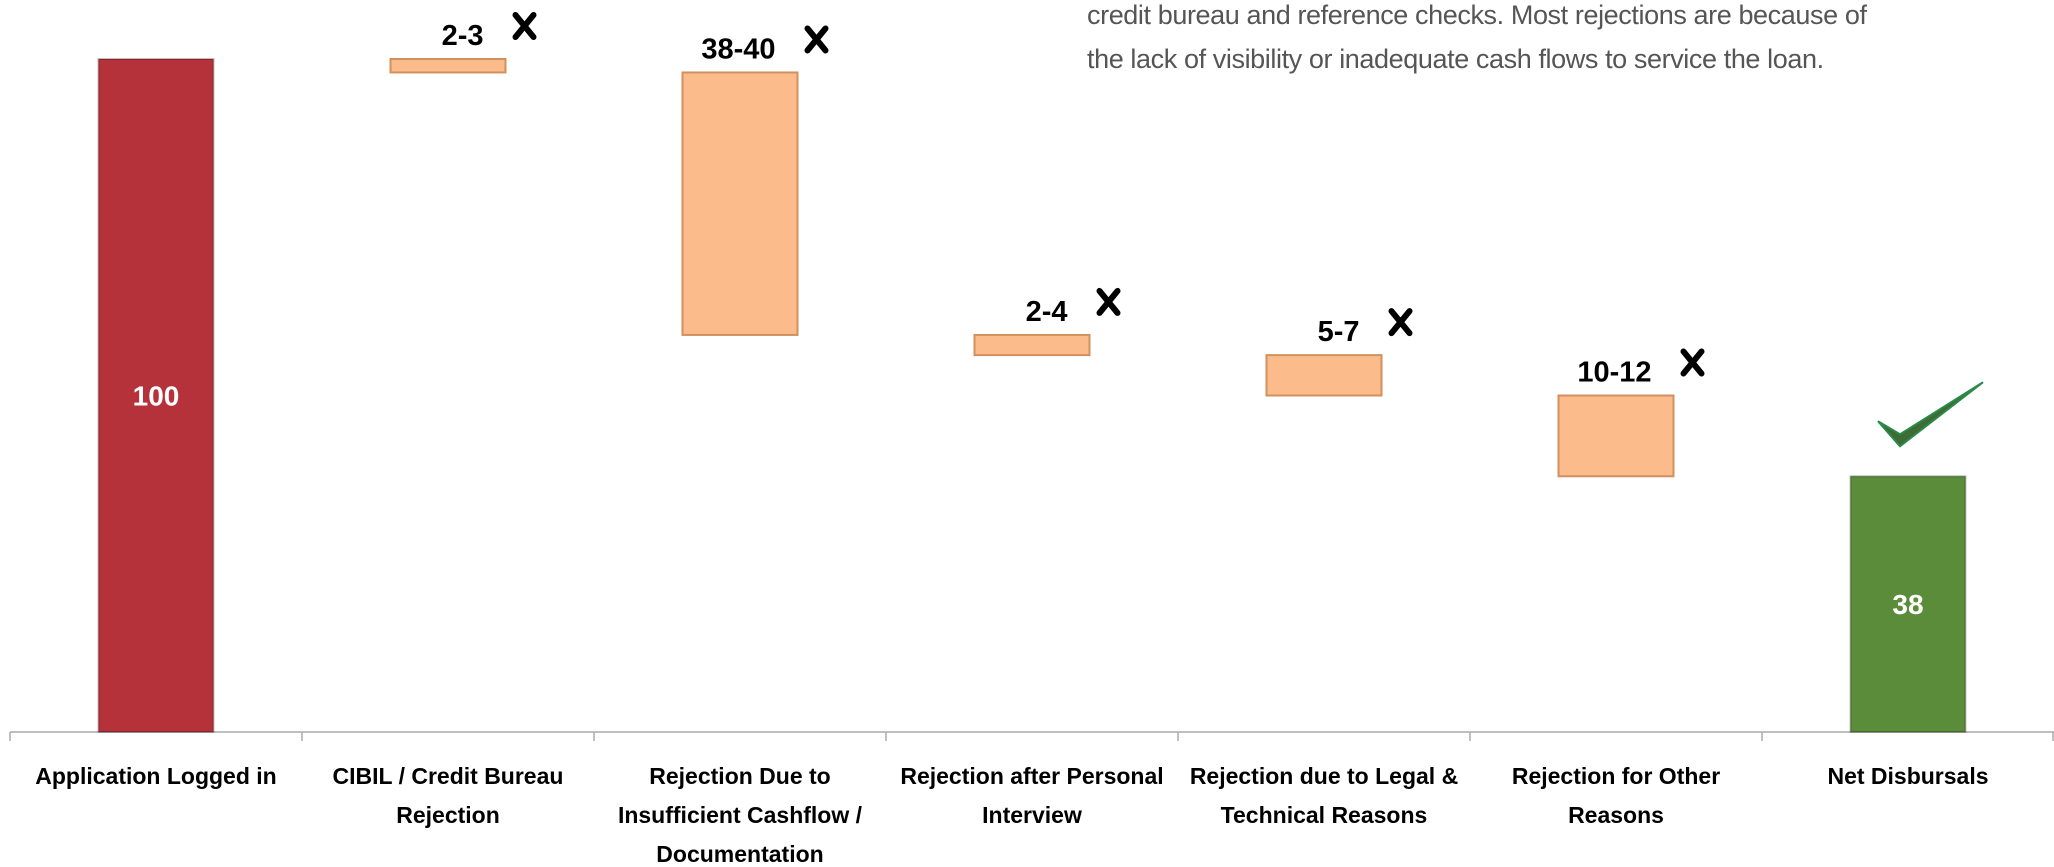 This screenshot has height=867, width=2054. I want to click on data-label: 100, so click(156, 396).